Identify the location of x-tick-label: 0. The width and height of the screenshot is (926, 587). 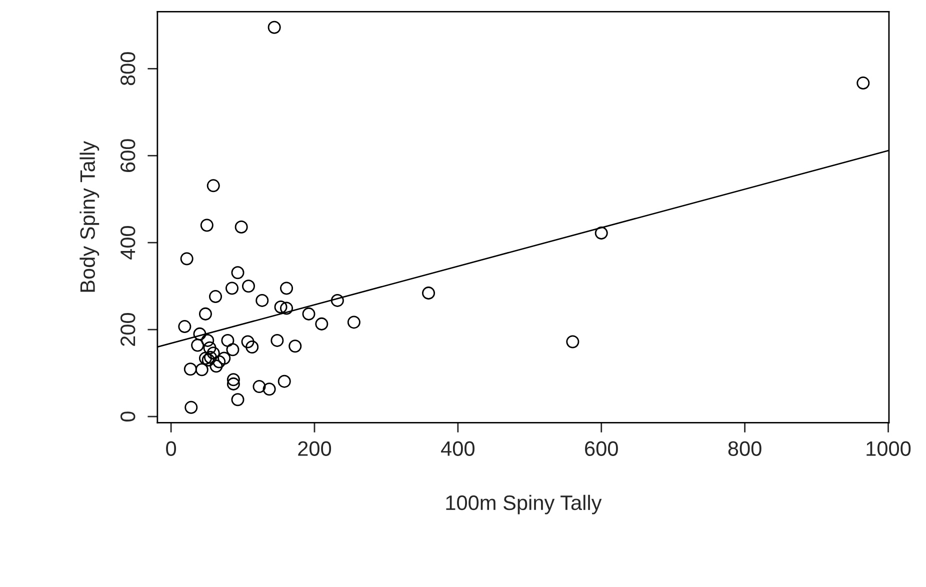
(171, 448).